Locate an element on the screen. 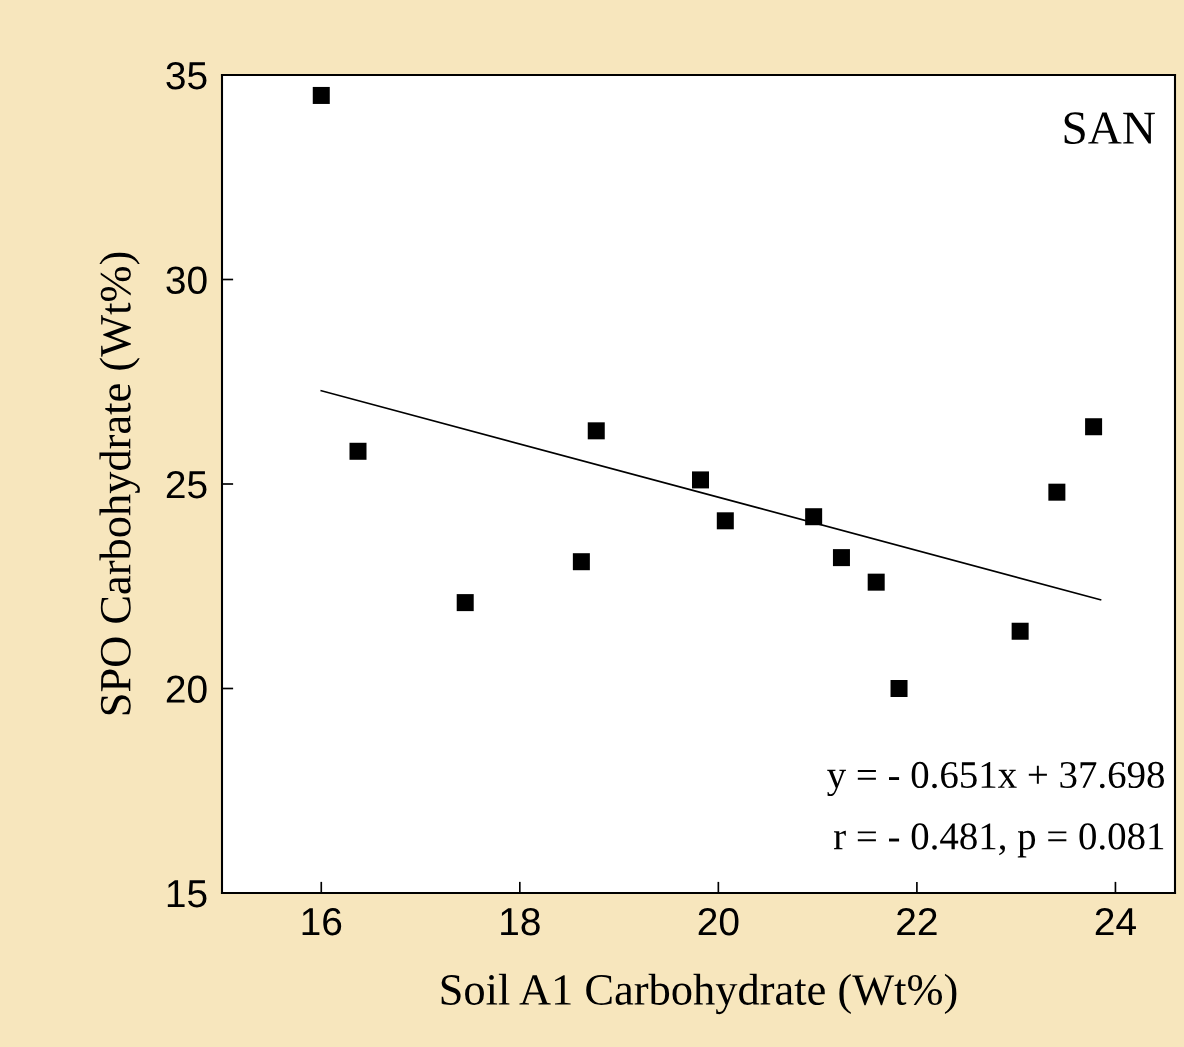 This screenshot has width=1184, height=1047. x-axis-title: Soil A1 Carbohydrate (Wt%) is located at coordinates (699, 994).